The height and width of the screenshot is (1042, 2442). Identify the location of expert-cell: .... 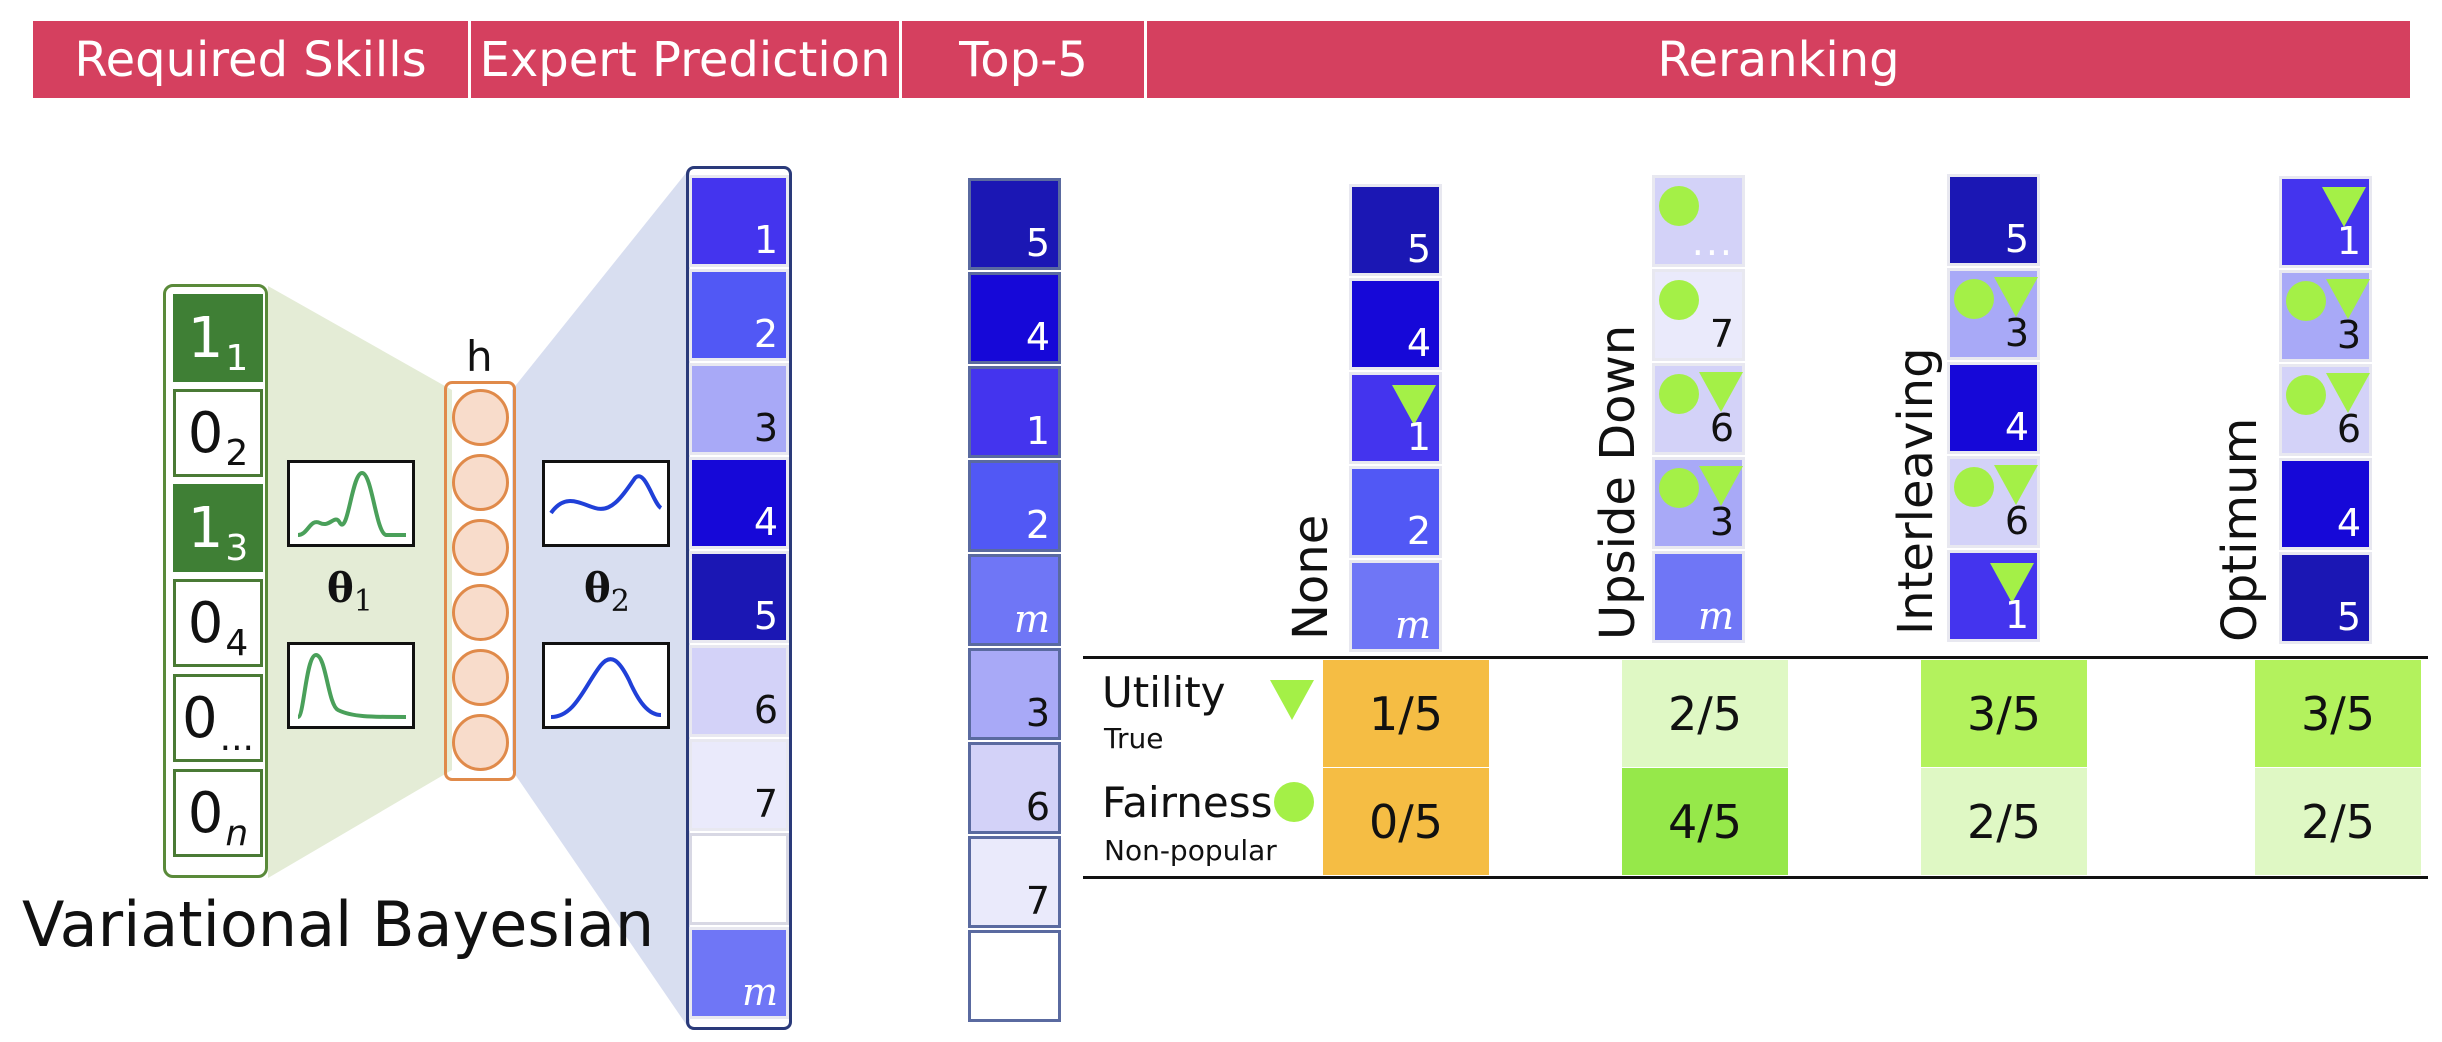
(739, 879).